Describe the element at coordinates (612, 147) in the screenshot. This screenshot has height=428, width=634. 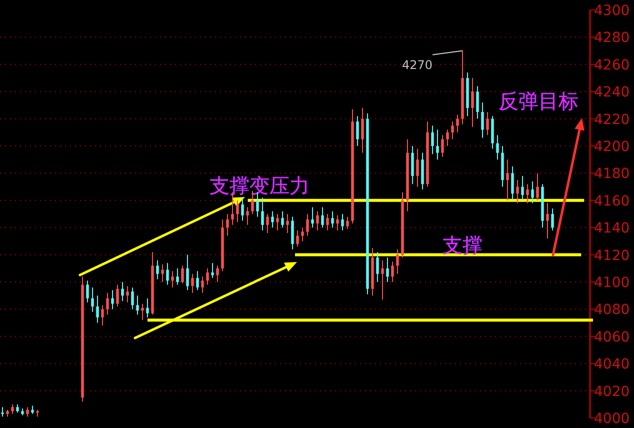
I see `y-tick-label: 4200` at that location.